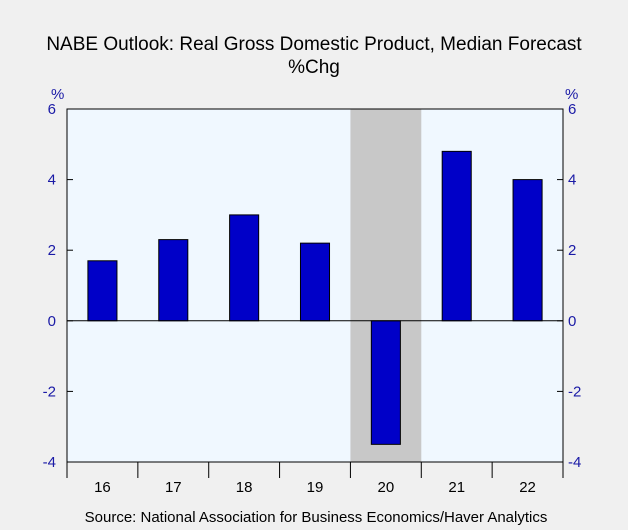 This screenshot has height=530, width=628. I want to click on x-tick-label: 20, so click(386, 487).